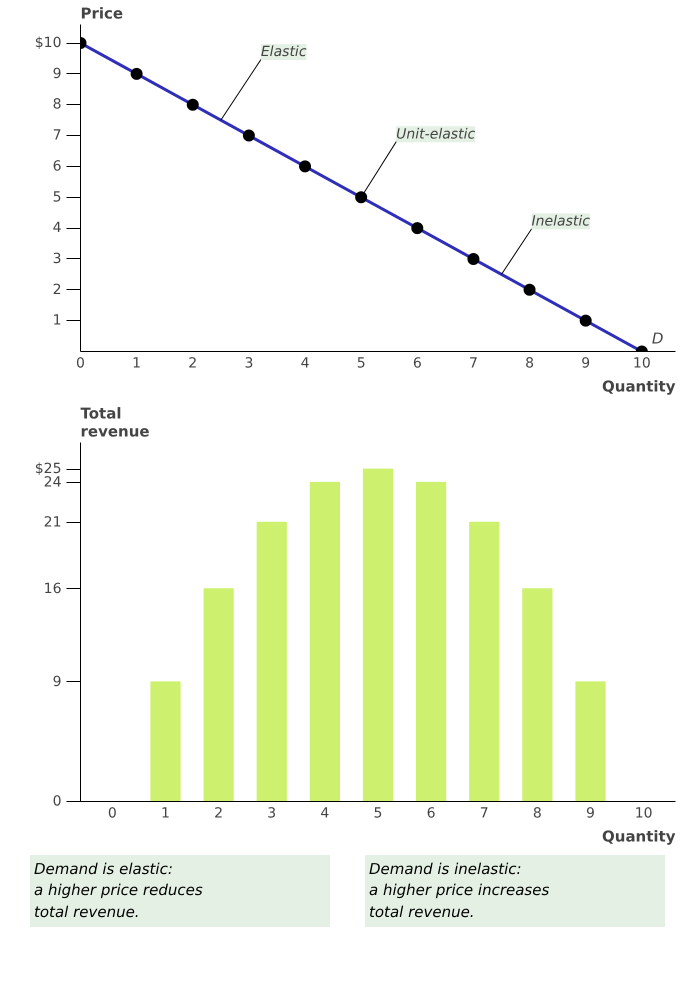  Describe the element at coordinates (57, 197) in the screenshot. I see `y-tick-label: 5` at that location.